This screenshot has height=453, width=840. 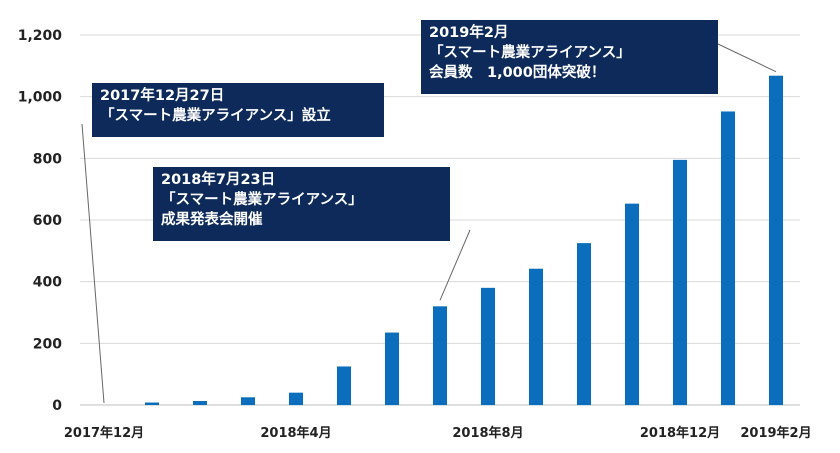 What do you see at coordinates (215, 116) in the screenshot?
I see `annotation-line: 「スマート農業アライアンス」設立` at bounding box center [215, 116].